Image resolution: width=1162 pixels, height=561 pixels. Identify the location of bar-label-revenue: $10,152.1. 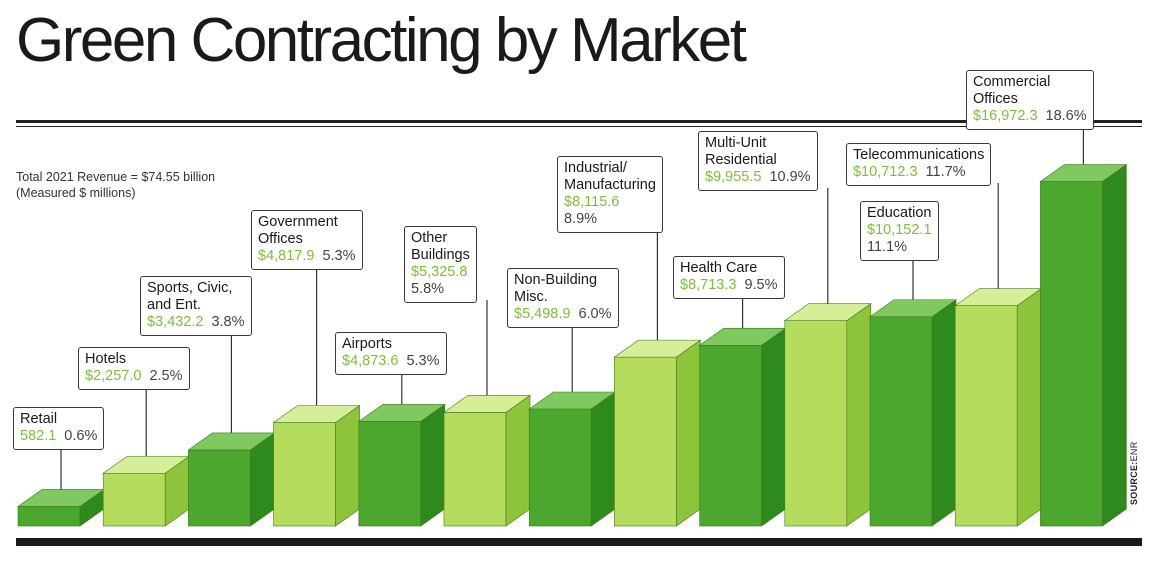
(899, 230).